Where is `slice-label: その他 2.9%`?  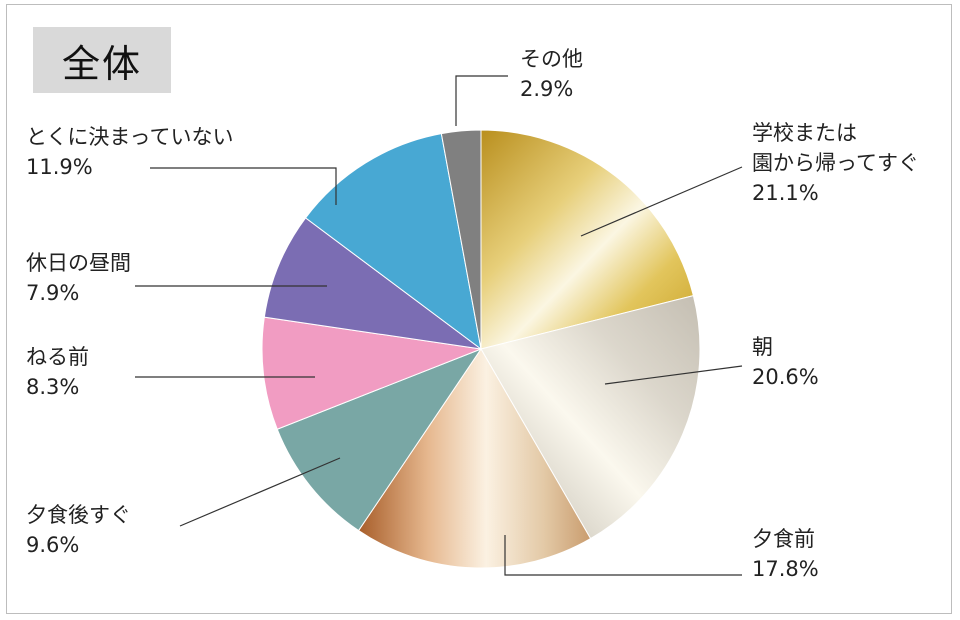
slice-label: その他 2.9% is located at coordinates (551, 74).